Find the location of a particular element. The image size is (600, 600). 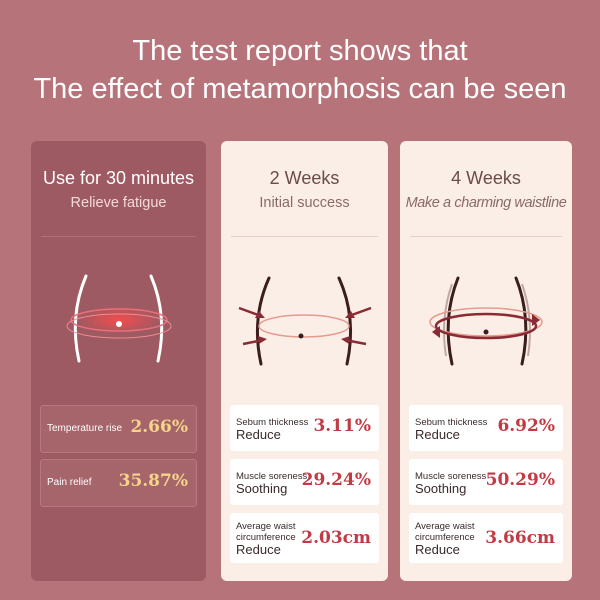

stat-card: Temperature rise 2.66% is located at coordinates (118, 429).